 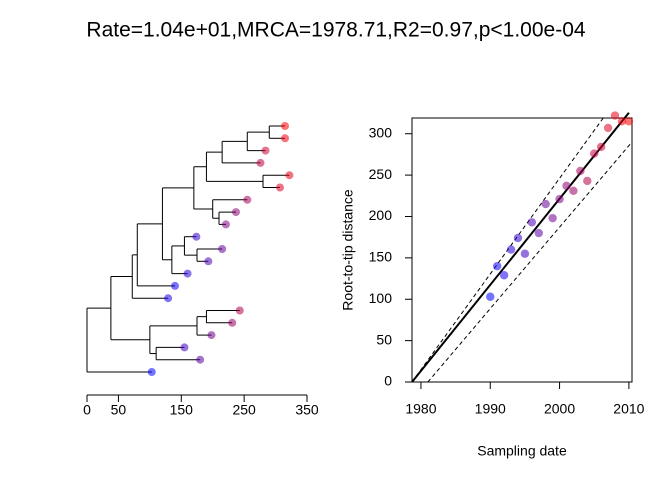 I want to click on x-axis-label: Sampling date, so click(x=522, y=451).